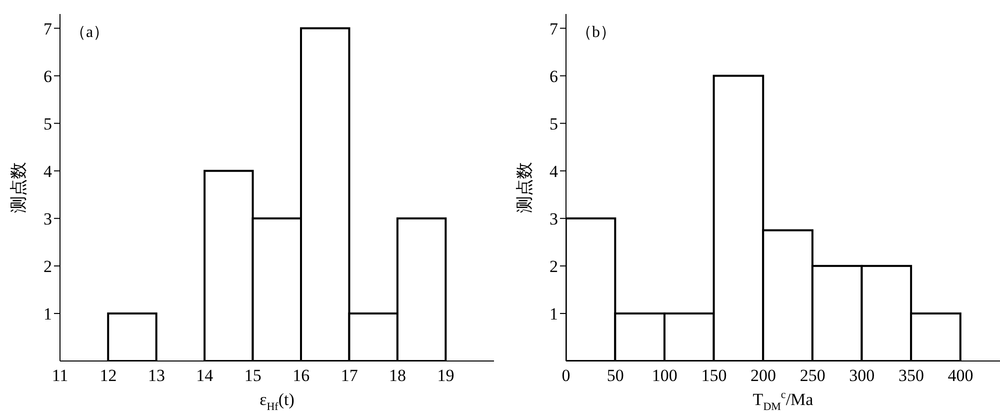 The width and height of the screenshot is (1000, 415). Describe the element at coordinates (253, 376) in the screenshot. I see `x-tick-label: 15` at that location.